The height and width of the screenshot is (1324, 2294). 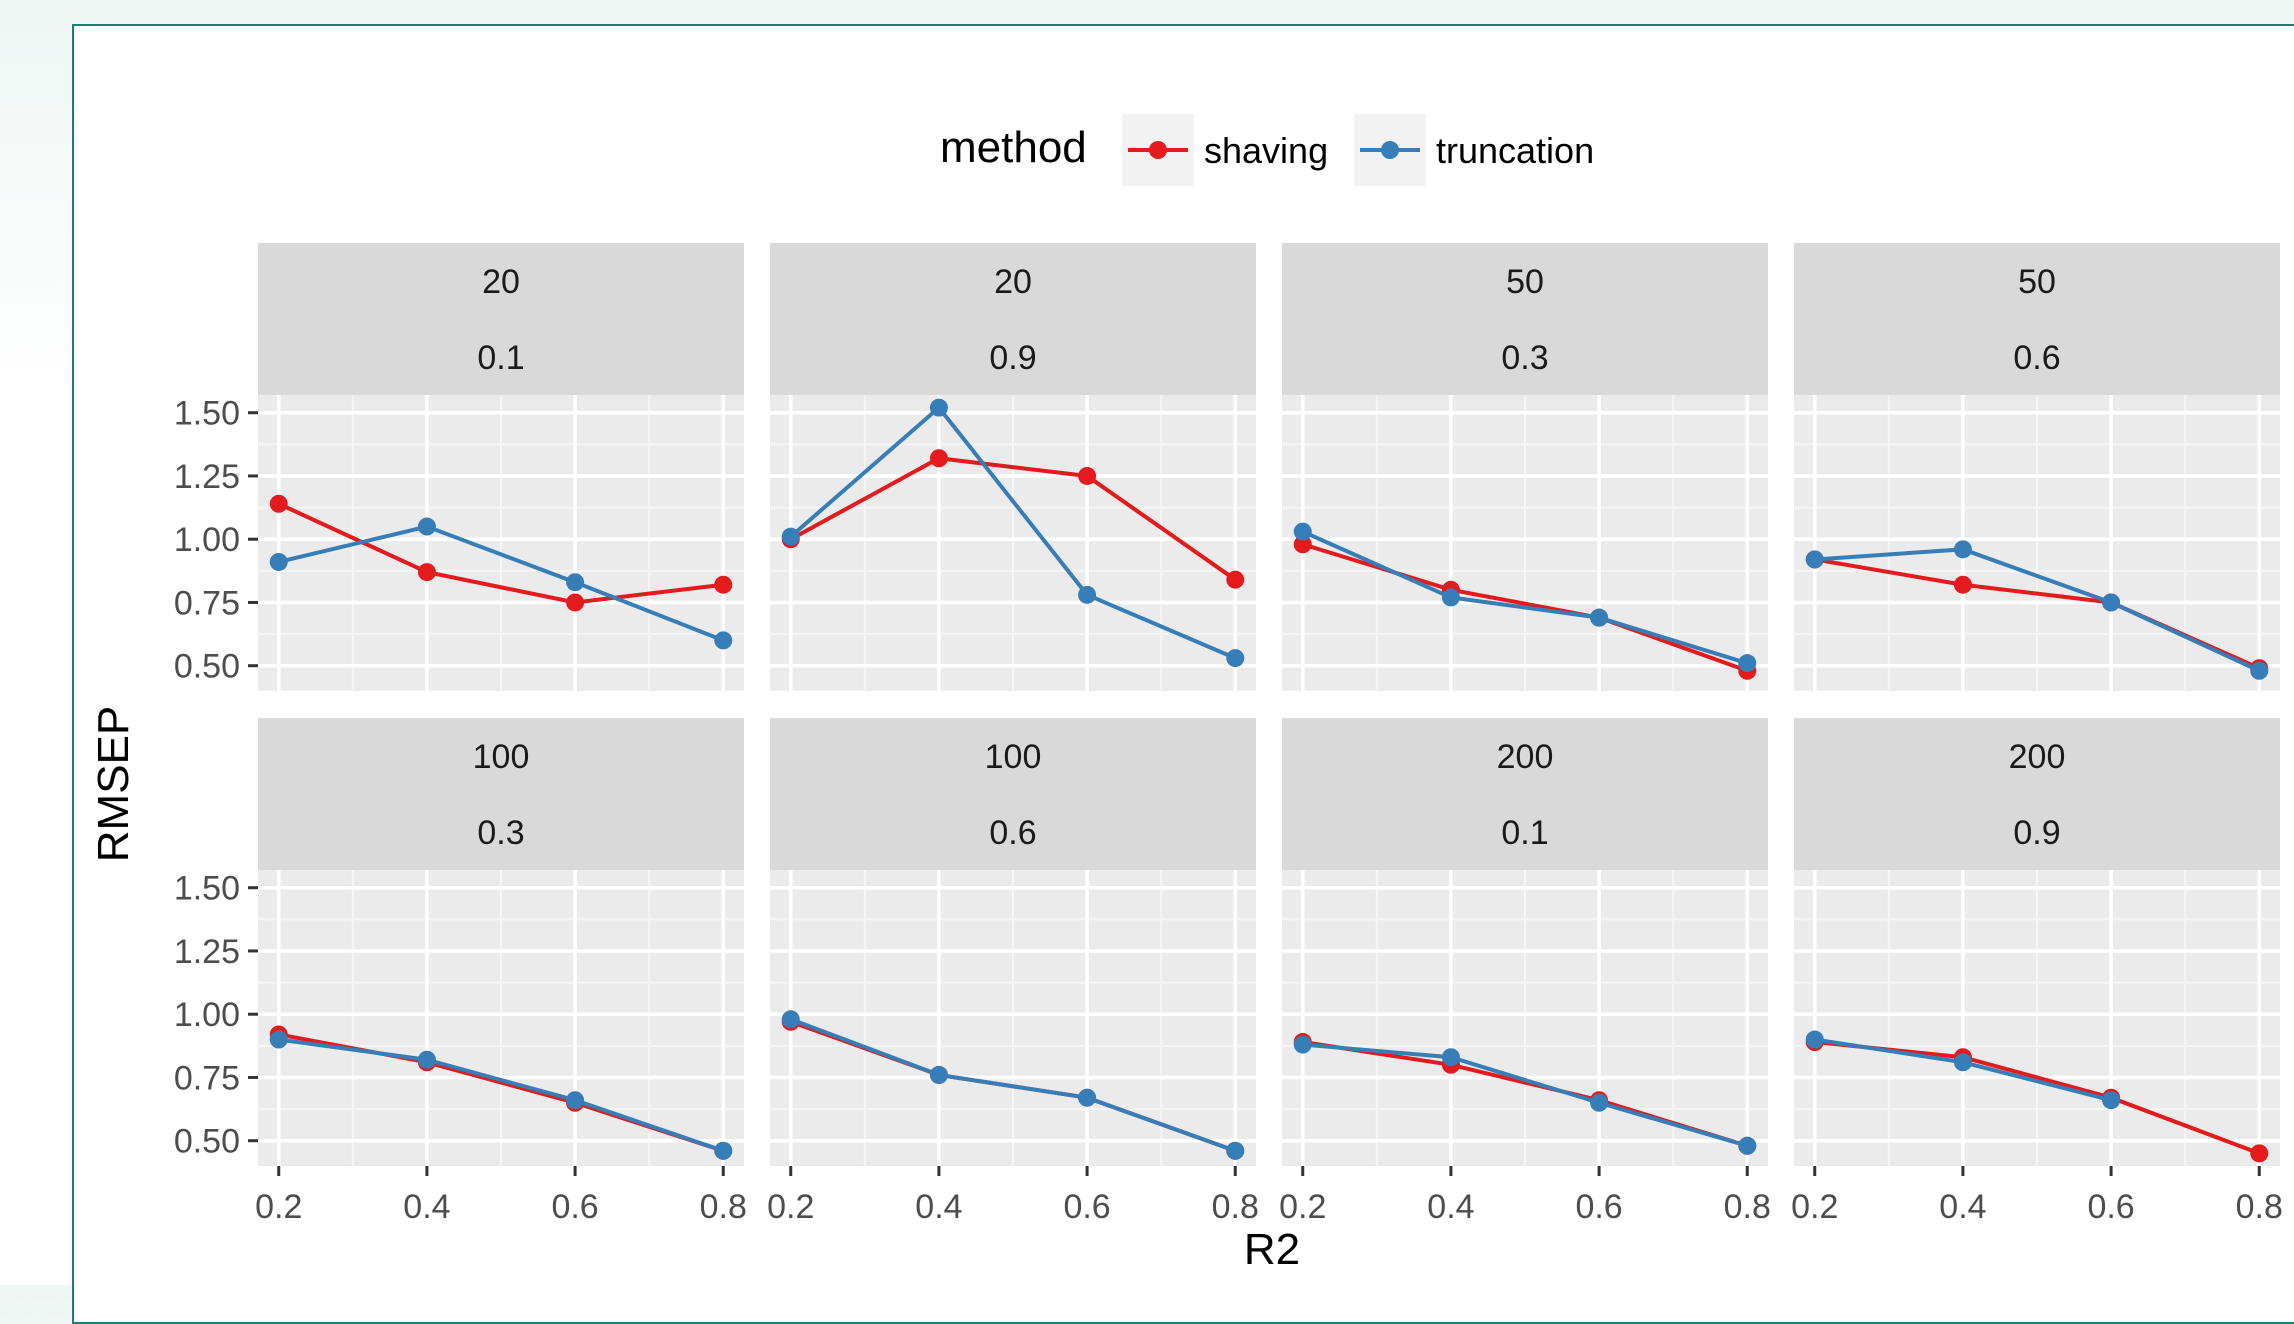 I want to click on legend-entry-shaving: shaving, so click(x=1225, y=150).